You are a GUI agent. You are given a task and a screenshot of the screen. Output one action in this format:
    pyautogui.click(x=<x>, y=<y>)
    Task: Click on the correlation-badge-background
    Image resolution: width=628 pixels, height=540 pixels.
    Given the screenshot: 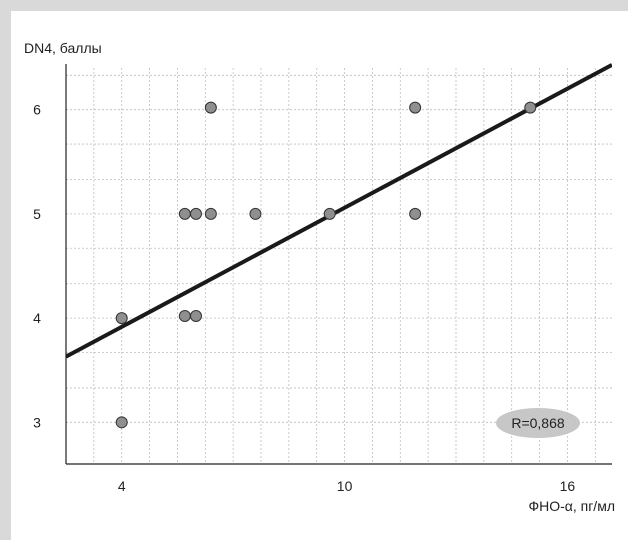 What is the action you would take?
    pyautogui.click(x=538, y=423)
    